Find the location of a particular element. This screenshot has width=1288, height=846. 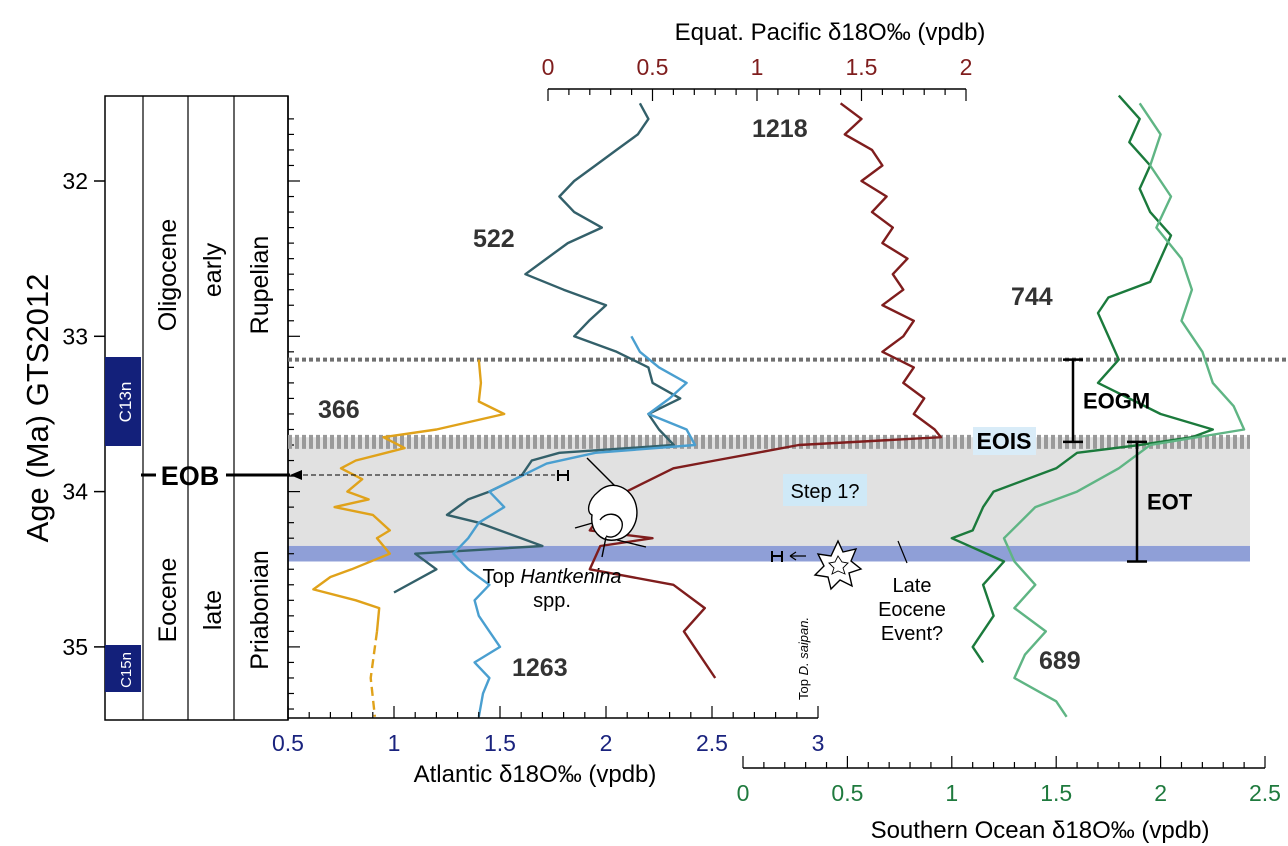

age-axis-tick-label: 33 is located at coordinates (75, 336).